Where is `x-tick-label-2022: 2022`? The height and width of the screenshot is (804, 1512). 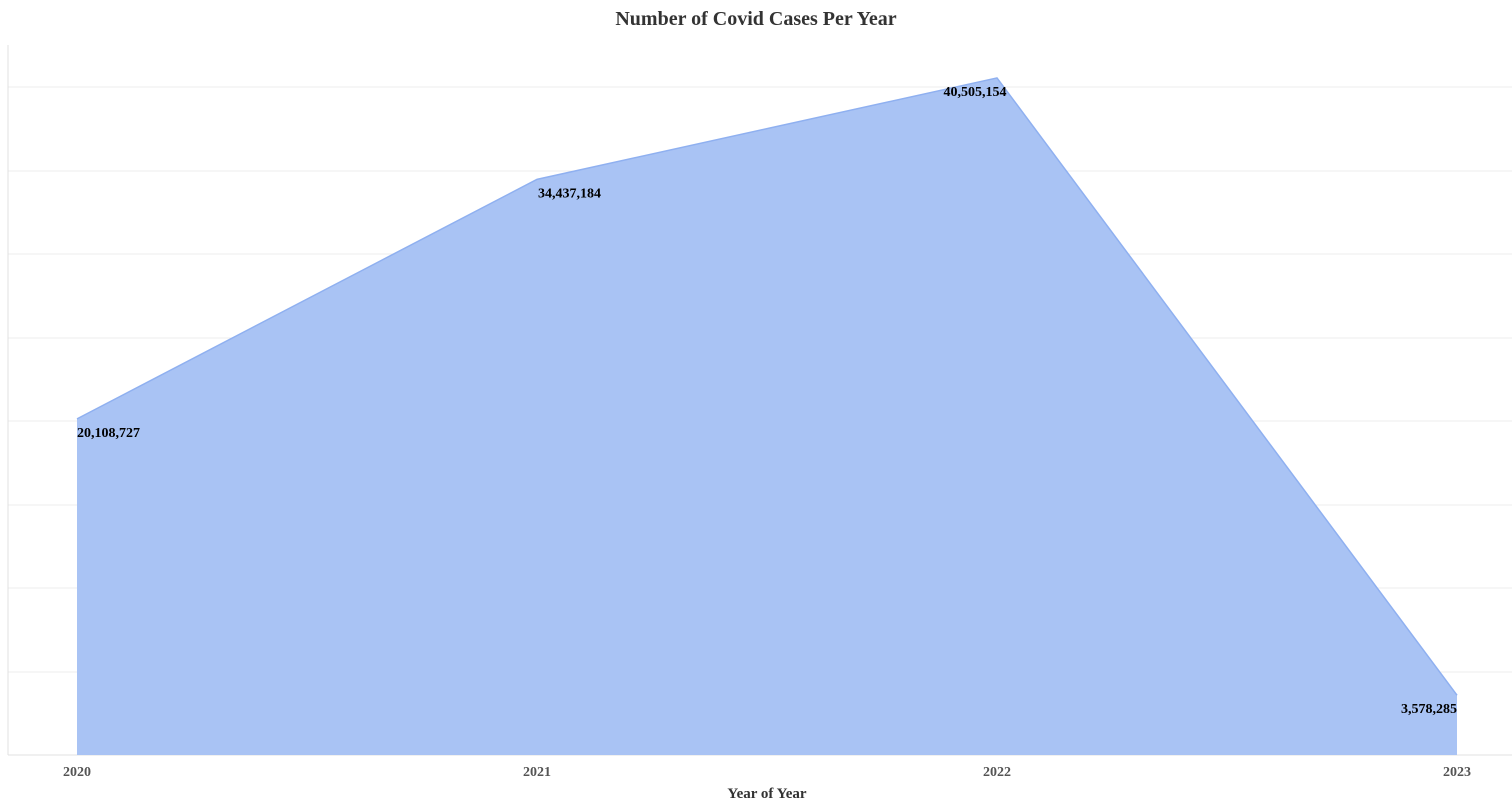
x-tick-label-2022: 2022 is located at coordinates (997, 772).